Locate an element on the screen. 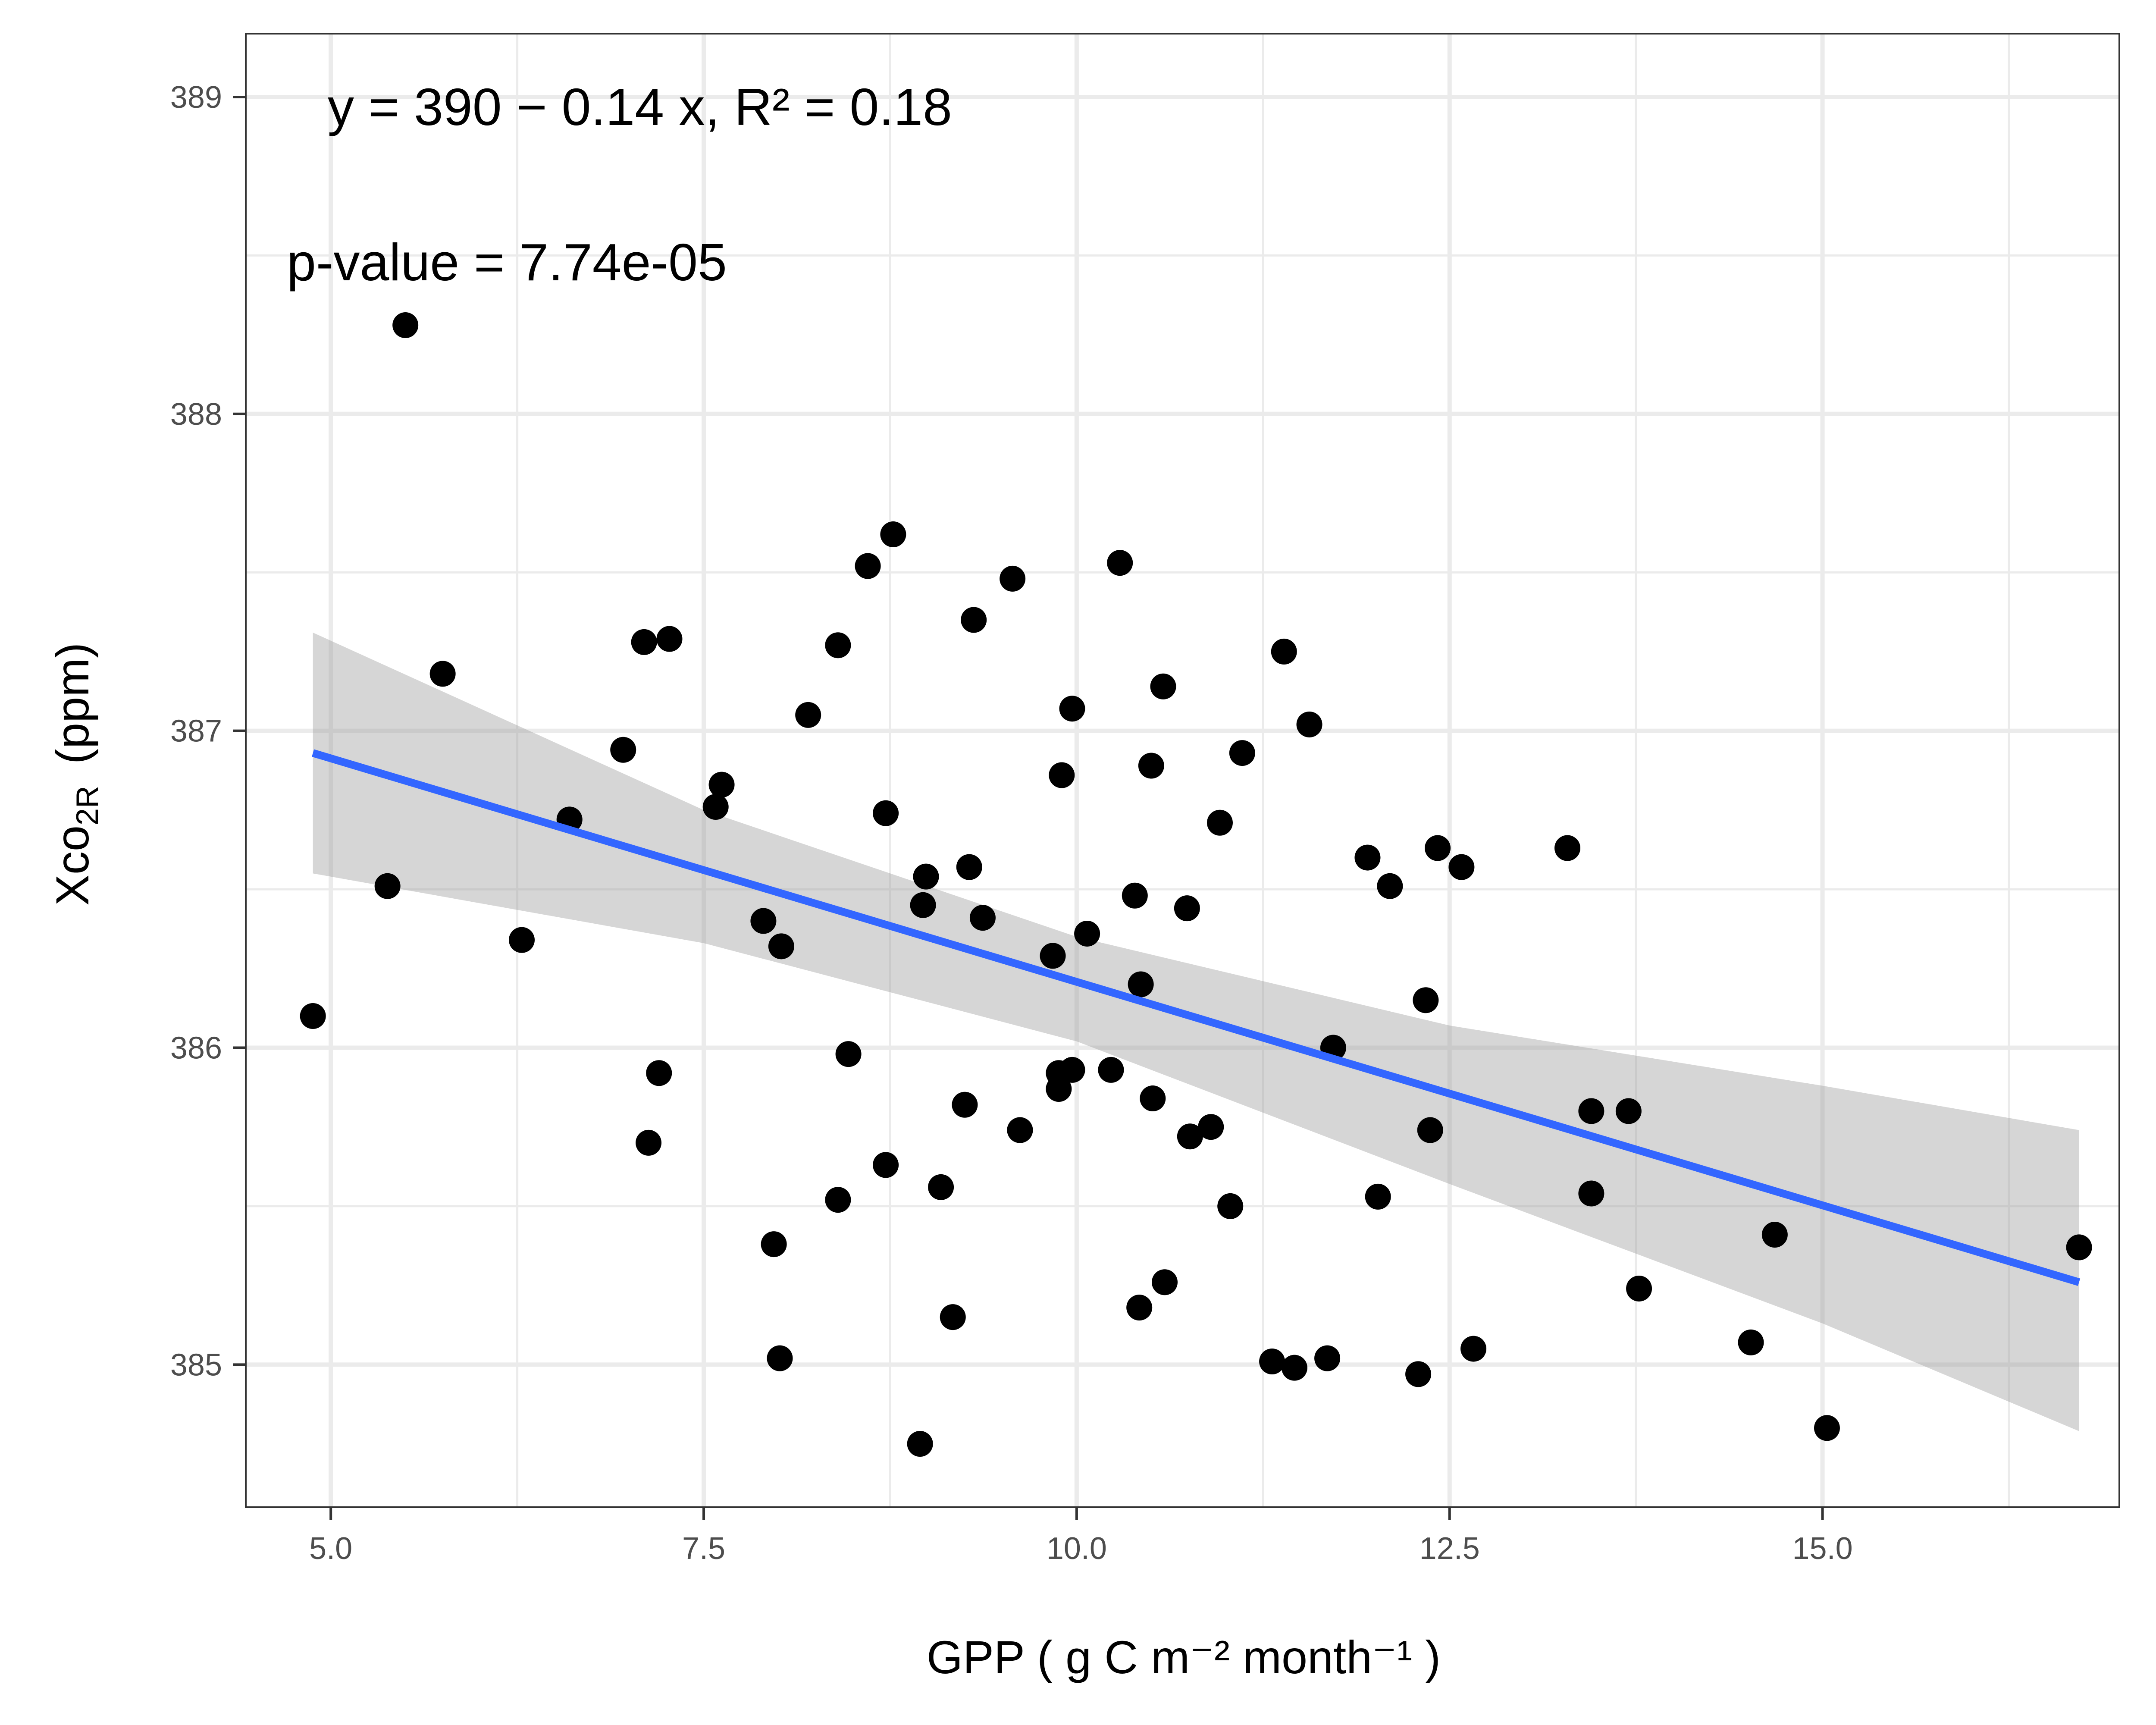 Image resolution: width=2156 pixels, height=1725 pixels. x-axis-title: GPP ( g C m⁻² month⁻¹ ) is located at coordinates (1184, 1657).